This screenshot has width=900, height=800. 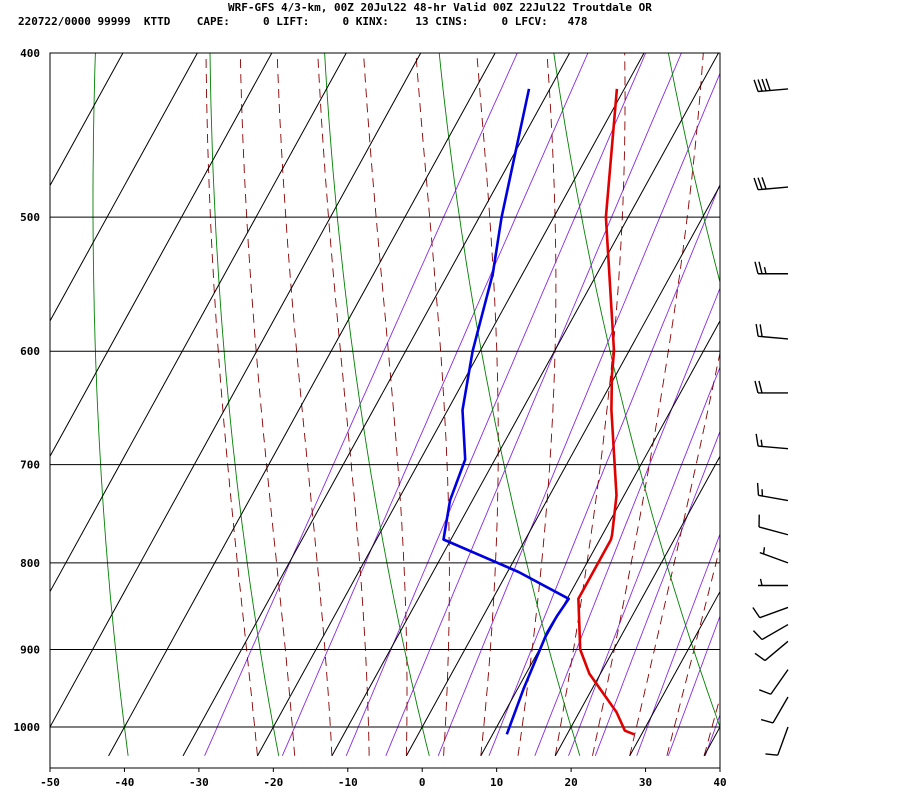 What do you see at coordinates (30, 563) in the screenshot?
I see `y-tick-label: 800` at bounding box center [30, 563].